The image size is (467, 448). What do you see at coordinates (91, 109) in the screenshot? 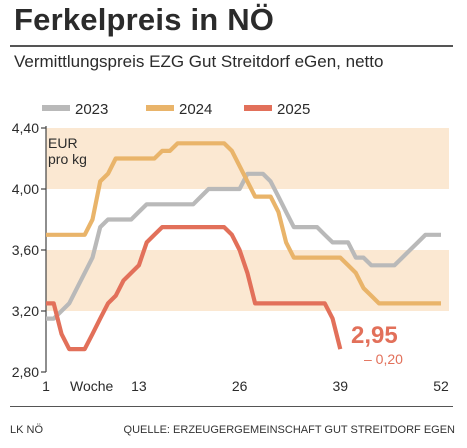
I see `legend-label-2023: 2023` at bounding box center [91, 109].